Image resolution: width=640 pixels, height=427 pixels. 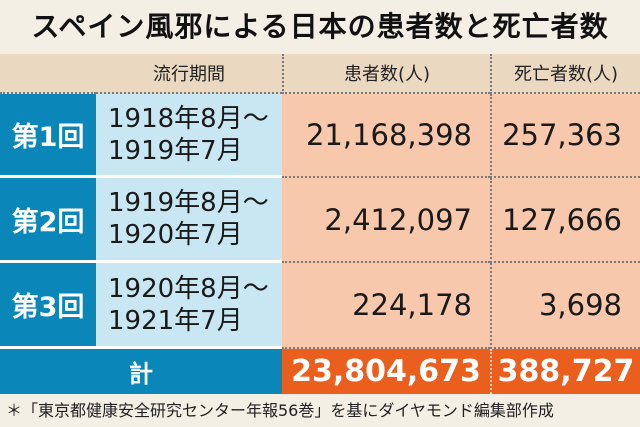 What do you see at coordinates (188, 203) in the screenshot?
I see `period-start: 1919年8月～` at bounding box center [188, 203].